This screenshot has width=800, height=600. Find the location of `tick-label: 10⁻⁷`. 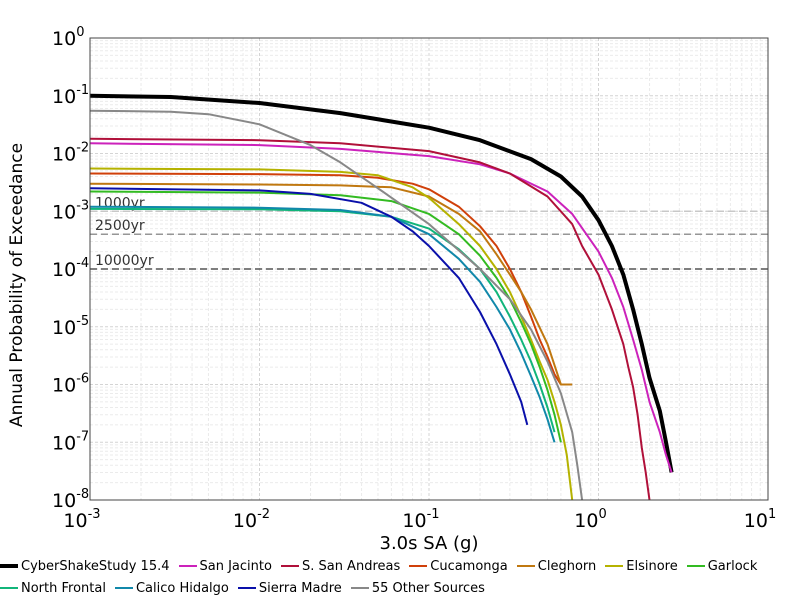

tick-label: 10⁻⁷ is located at coordinates (70, 441).